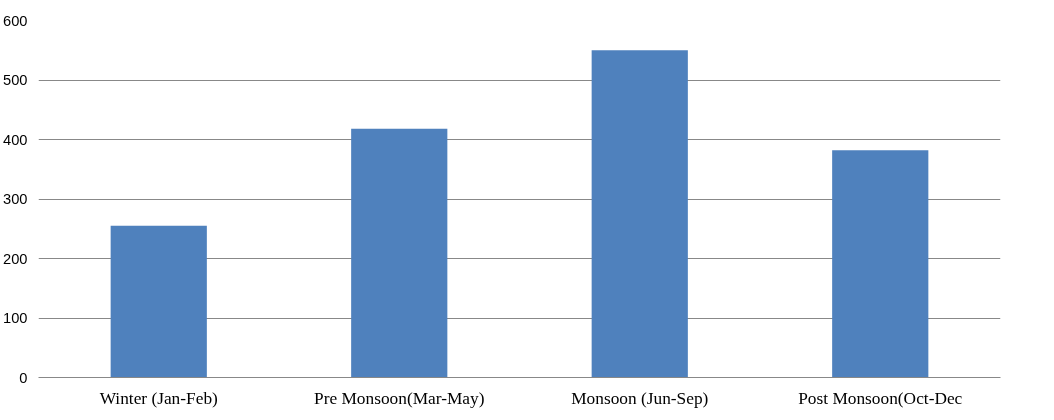 Image resolution: width=1054 pixels, height=420 pixels. What do you see at coordinates (159, 398) in the screenshot?
I see `x-tick-label: Winter (Jan-Feb)` at bounding box center [159, 398].